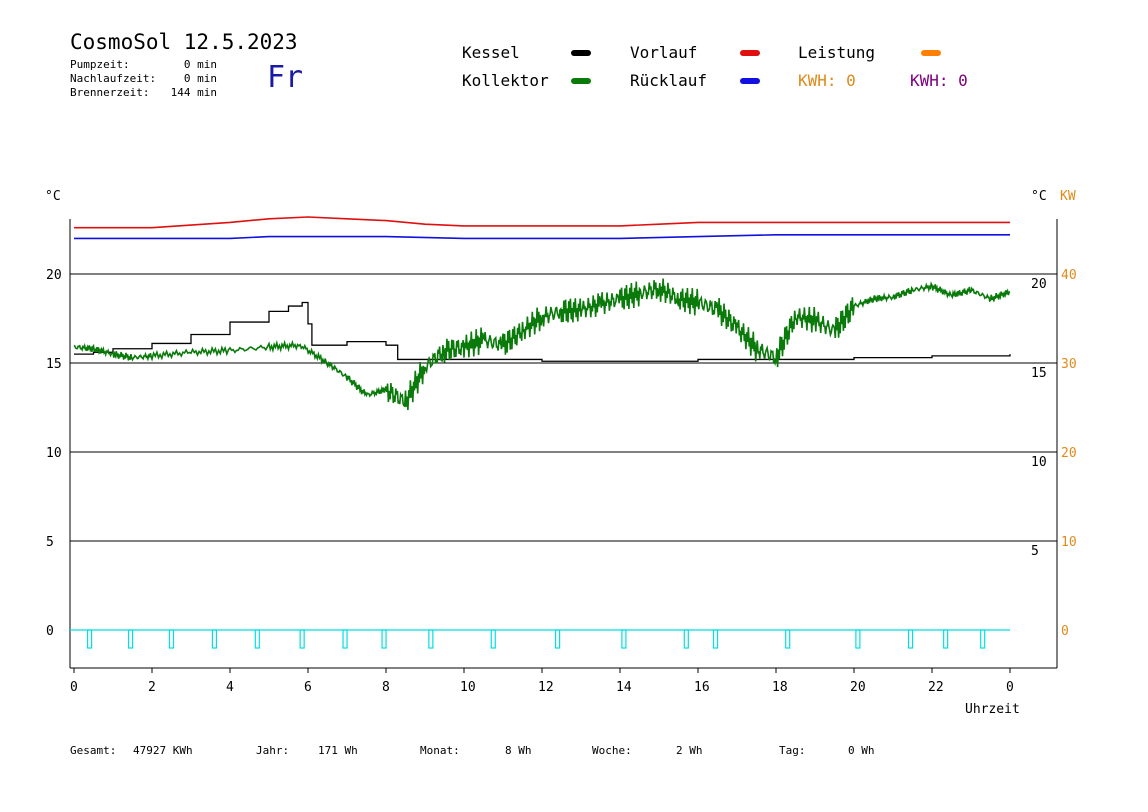  Describe the element at coordinates (54, 453) in the screenshot. I see `y-tick-left: 10` at that location.